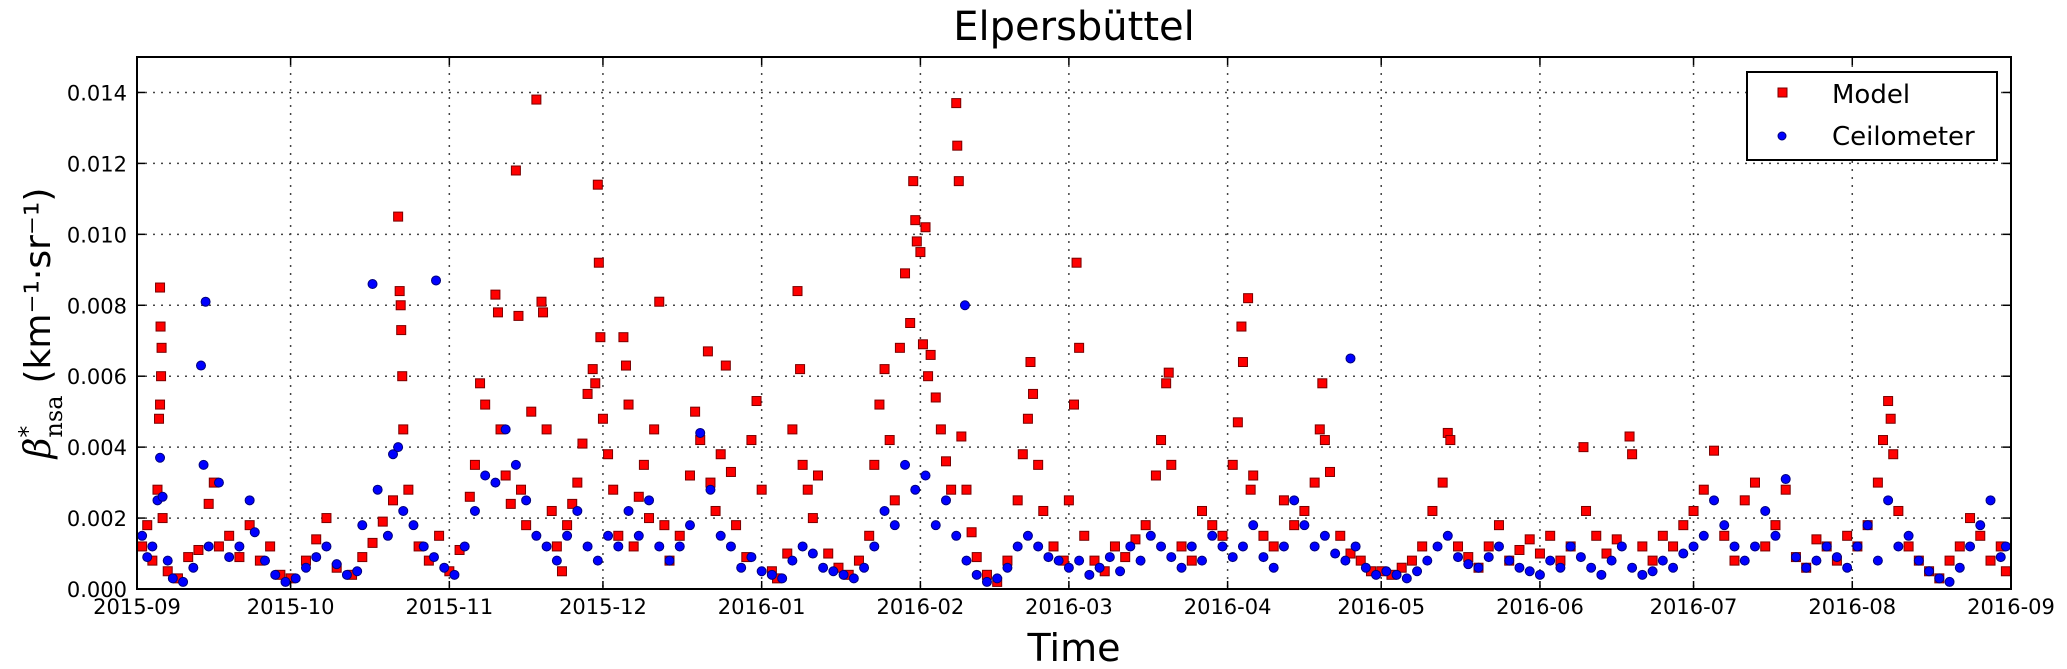 This screenshot has height=669, width=2067. I want to click on x-tick-label: 2015-11, so click(449, 607).